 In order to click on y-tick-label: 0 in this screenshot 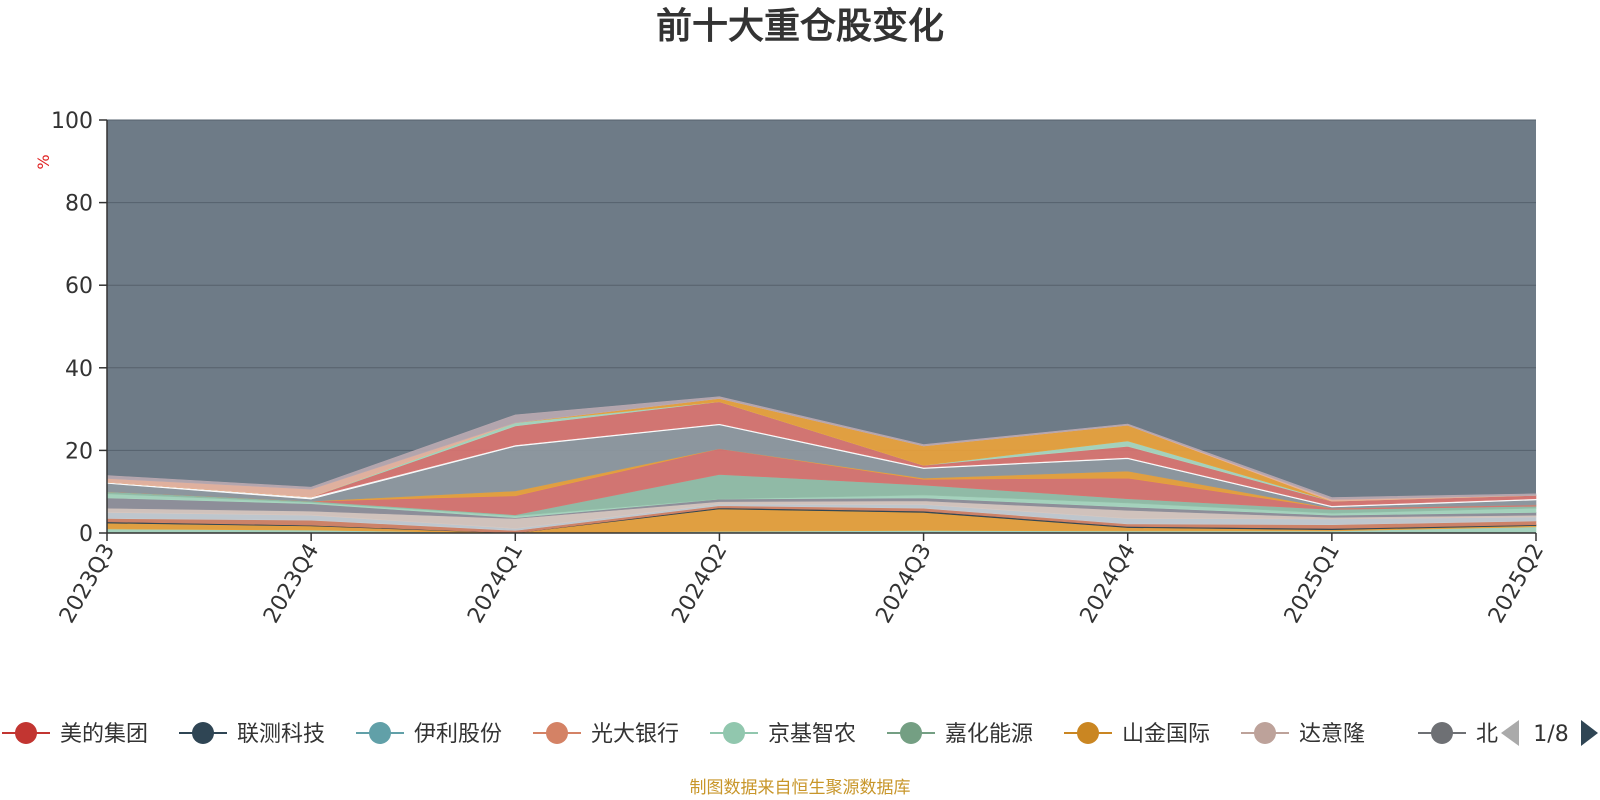, I will do `click(86, 534)`.